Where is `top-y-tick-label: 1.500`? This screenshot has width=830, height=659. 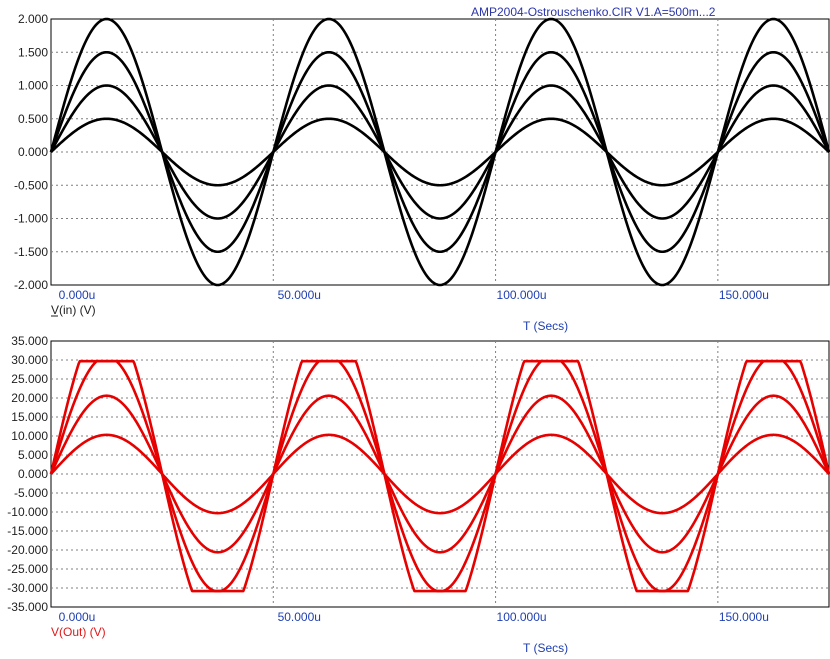
top-y-tick-label: 1.500 is located at coordinates (33, 52).